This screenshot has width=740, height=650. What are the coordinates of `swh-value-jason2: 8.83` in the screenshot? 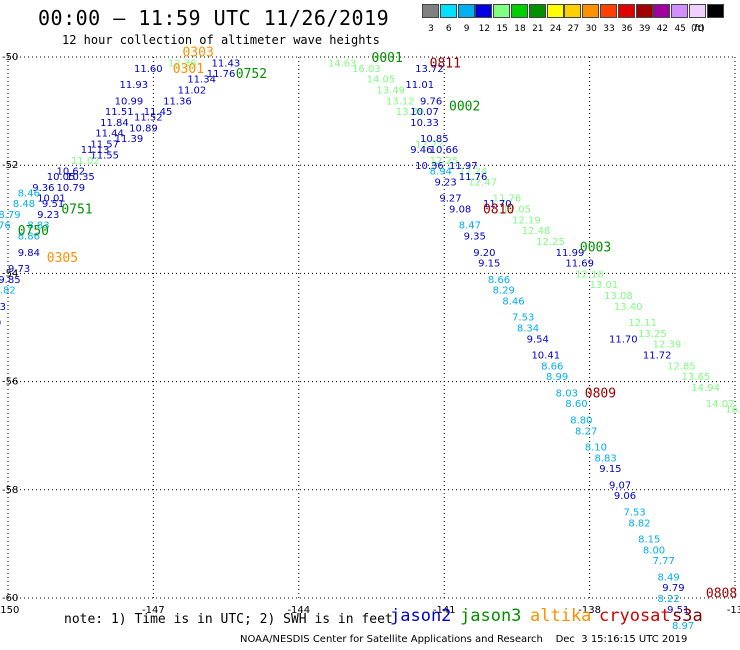 It's located at (38, 226).